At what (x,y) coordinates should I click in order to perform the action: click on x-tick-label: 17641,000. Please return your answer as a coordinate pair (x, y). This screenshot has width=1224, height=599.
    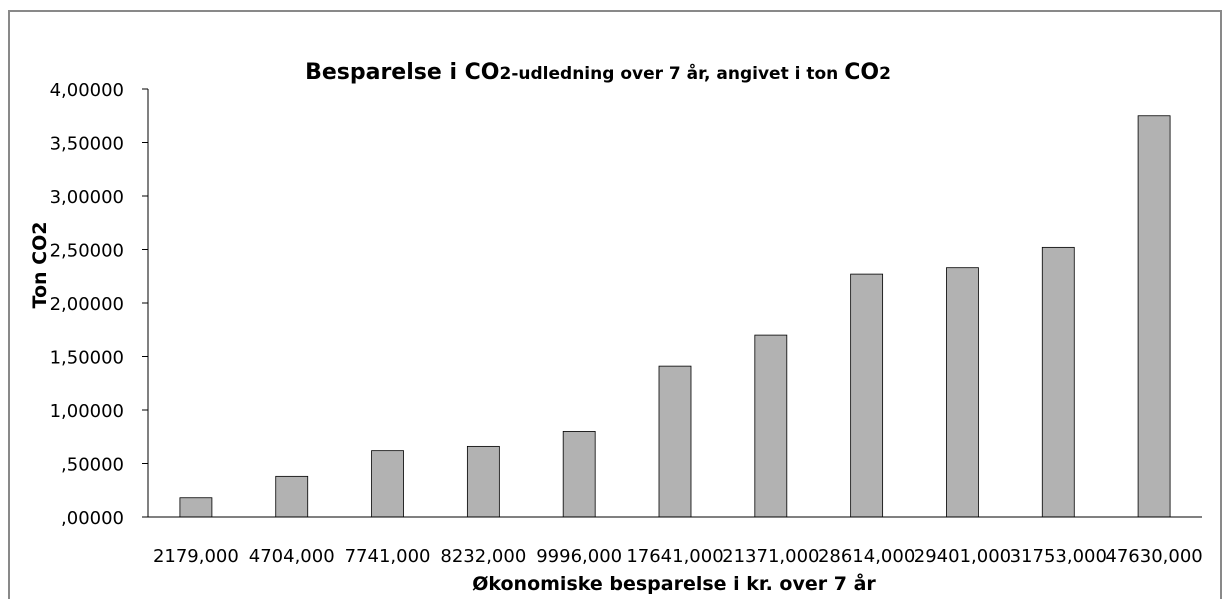
    Looking at the image, I should click on (674, 556).